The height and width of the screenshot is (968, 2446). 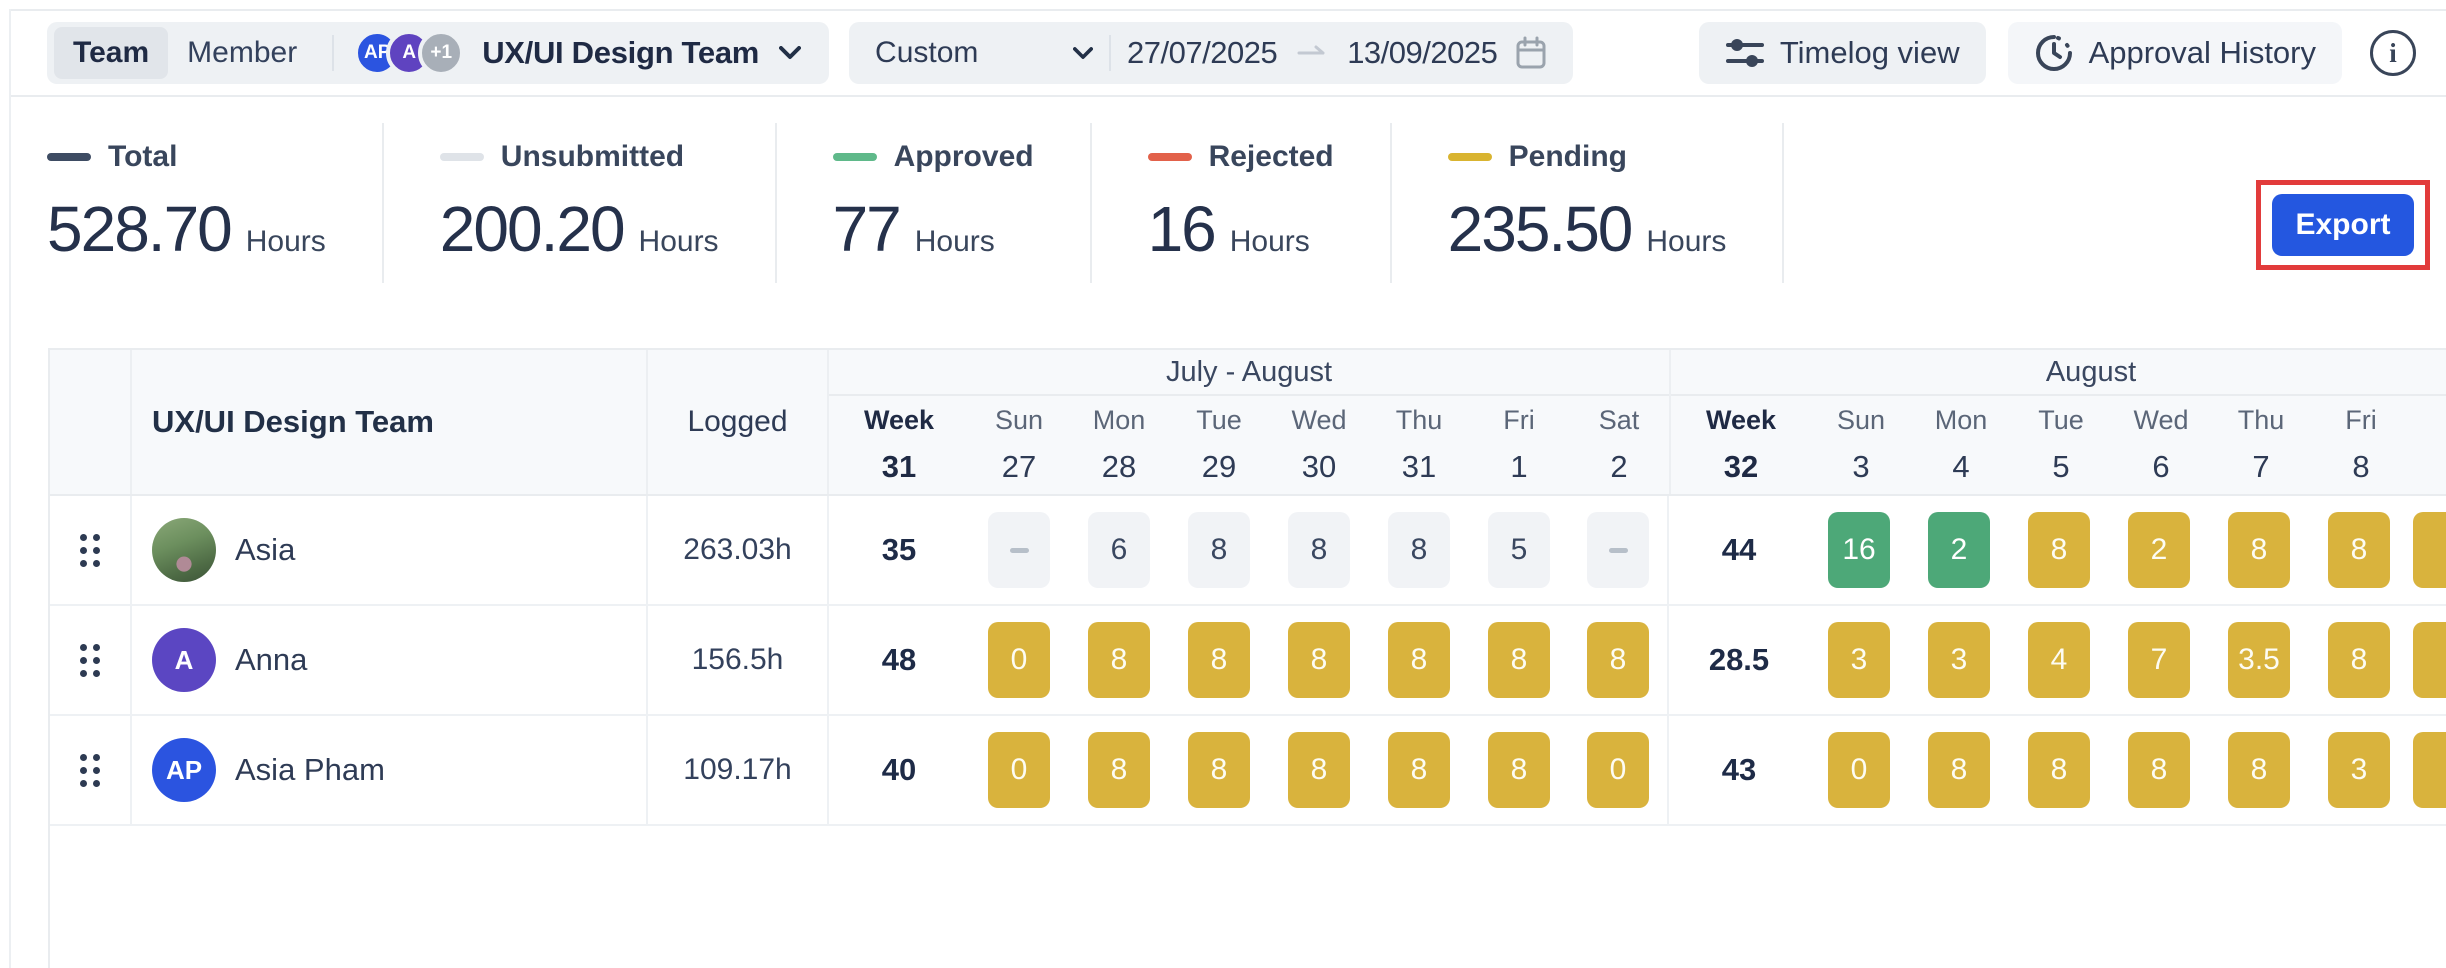 What do you see at coordinates (390, 550) in the screenshot?
I see `member-cell: Asia` at bounding box center [390, 550].